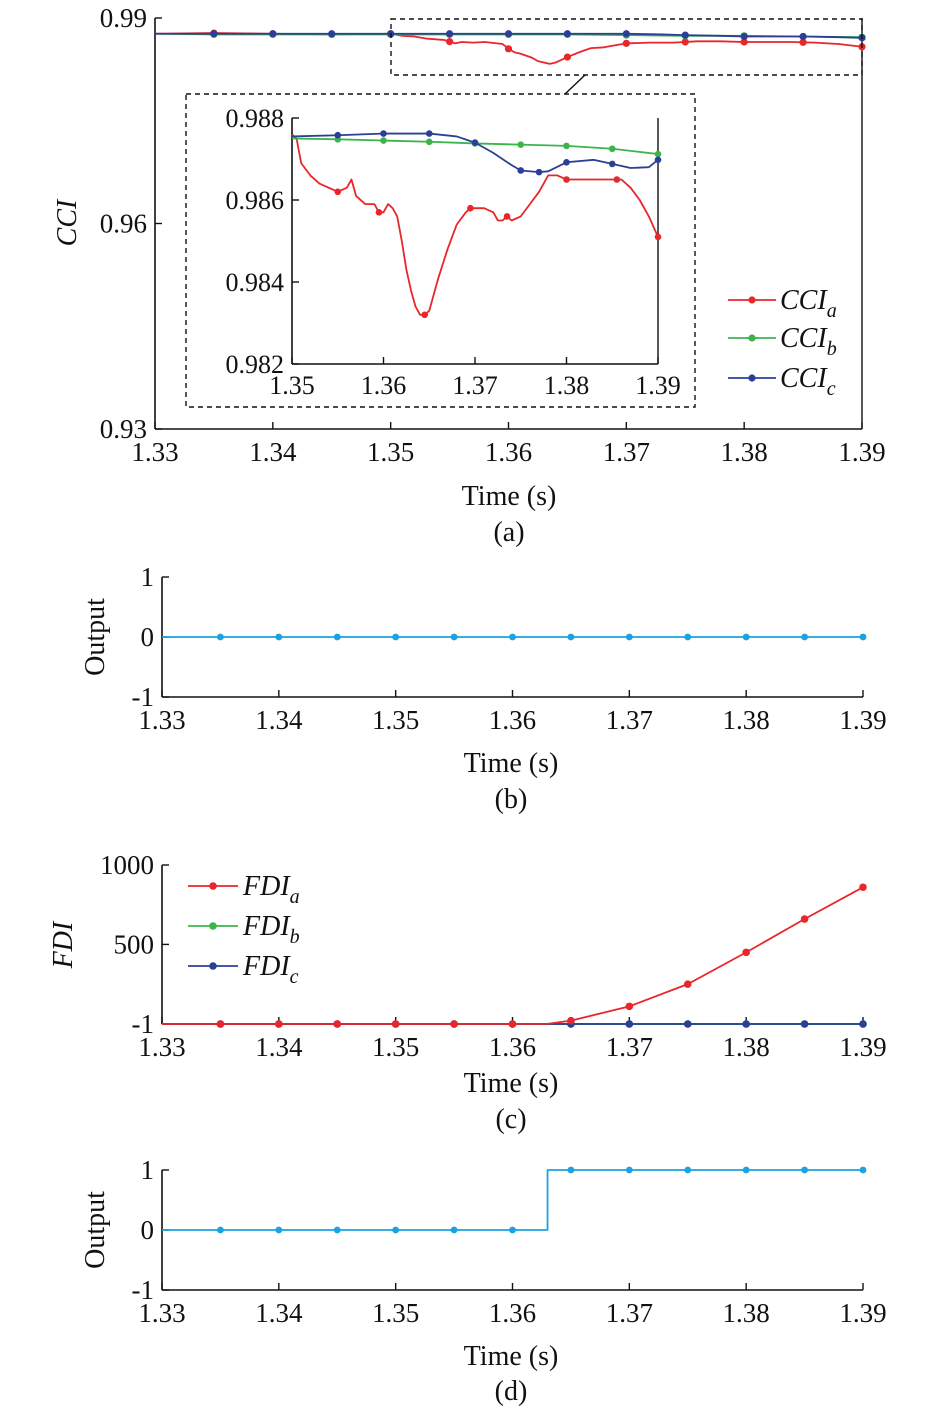 The height and width of the screenshot is (1411, 945). Describe the element at coordinates (161, 720) in the screenshot. I see `x-tick-label: 1.33` at that location.